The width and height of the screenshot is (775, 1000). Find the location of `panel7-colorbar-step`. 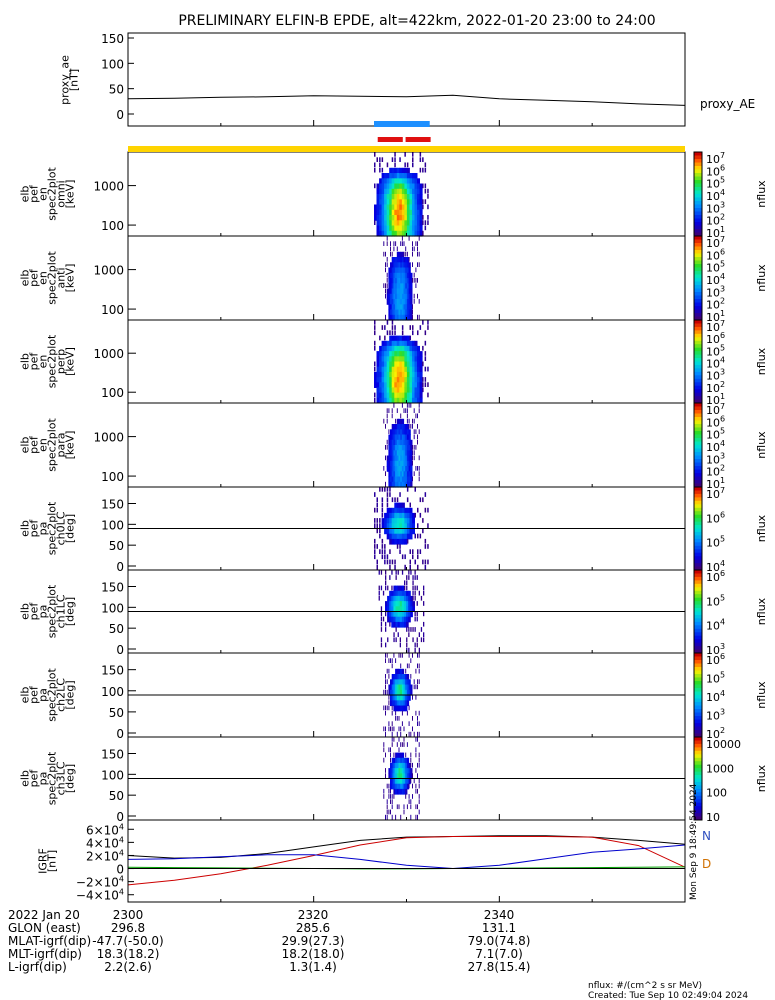

panel7-colorbar-step is located at coordinates (698, 697).